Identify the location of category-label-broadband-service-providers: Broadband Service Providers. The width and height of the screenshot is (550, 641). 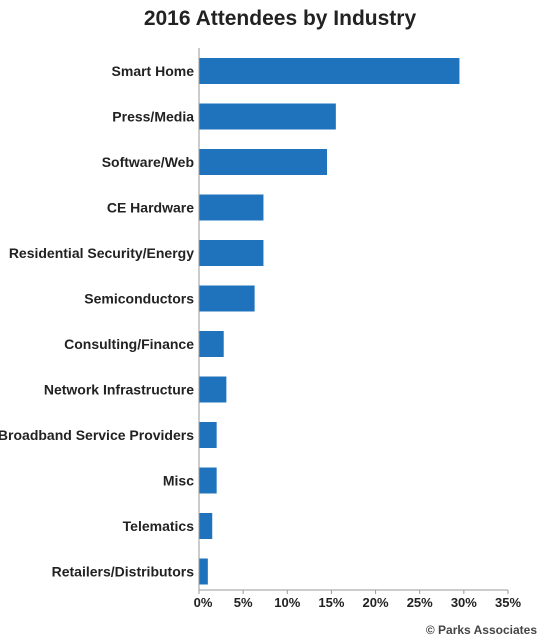
(97, 435).